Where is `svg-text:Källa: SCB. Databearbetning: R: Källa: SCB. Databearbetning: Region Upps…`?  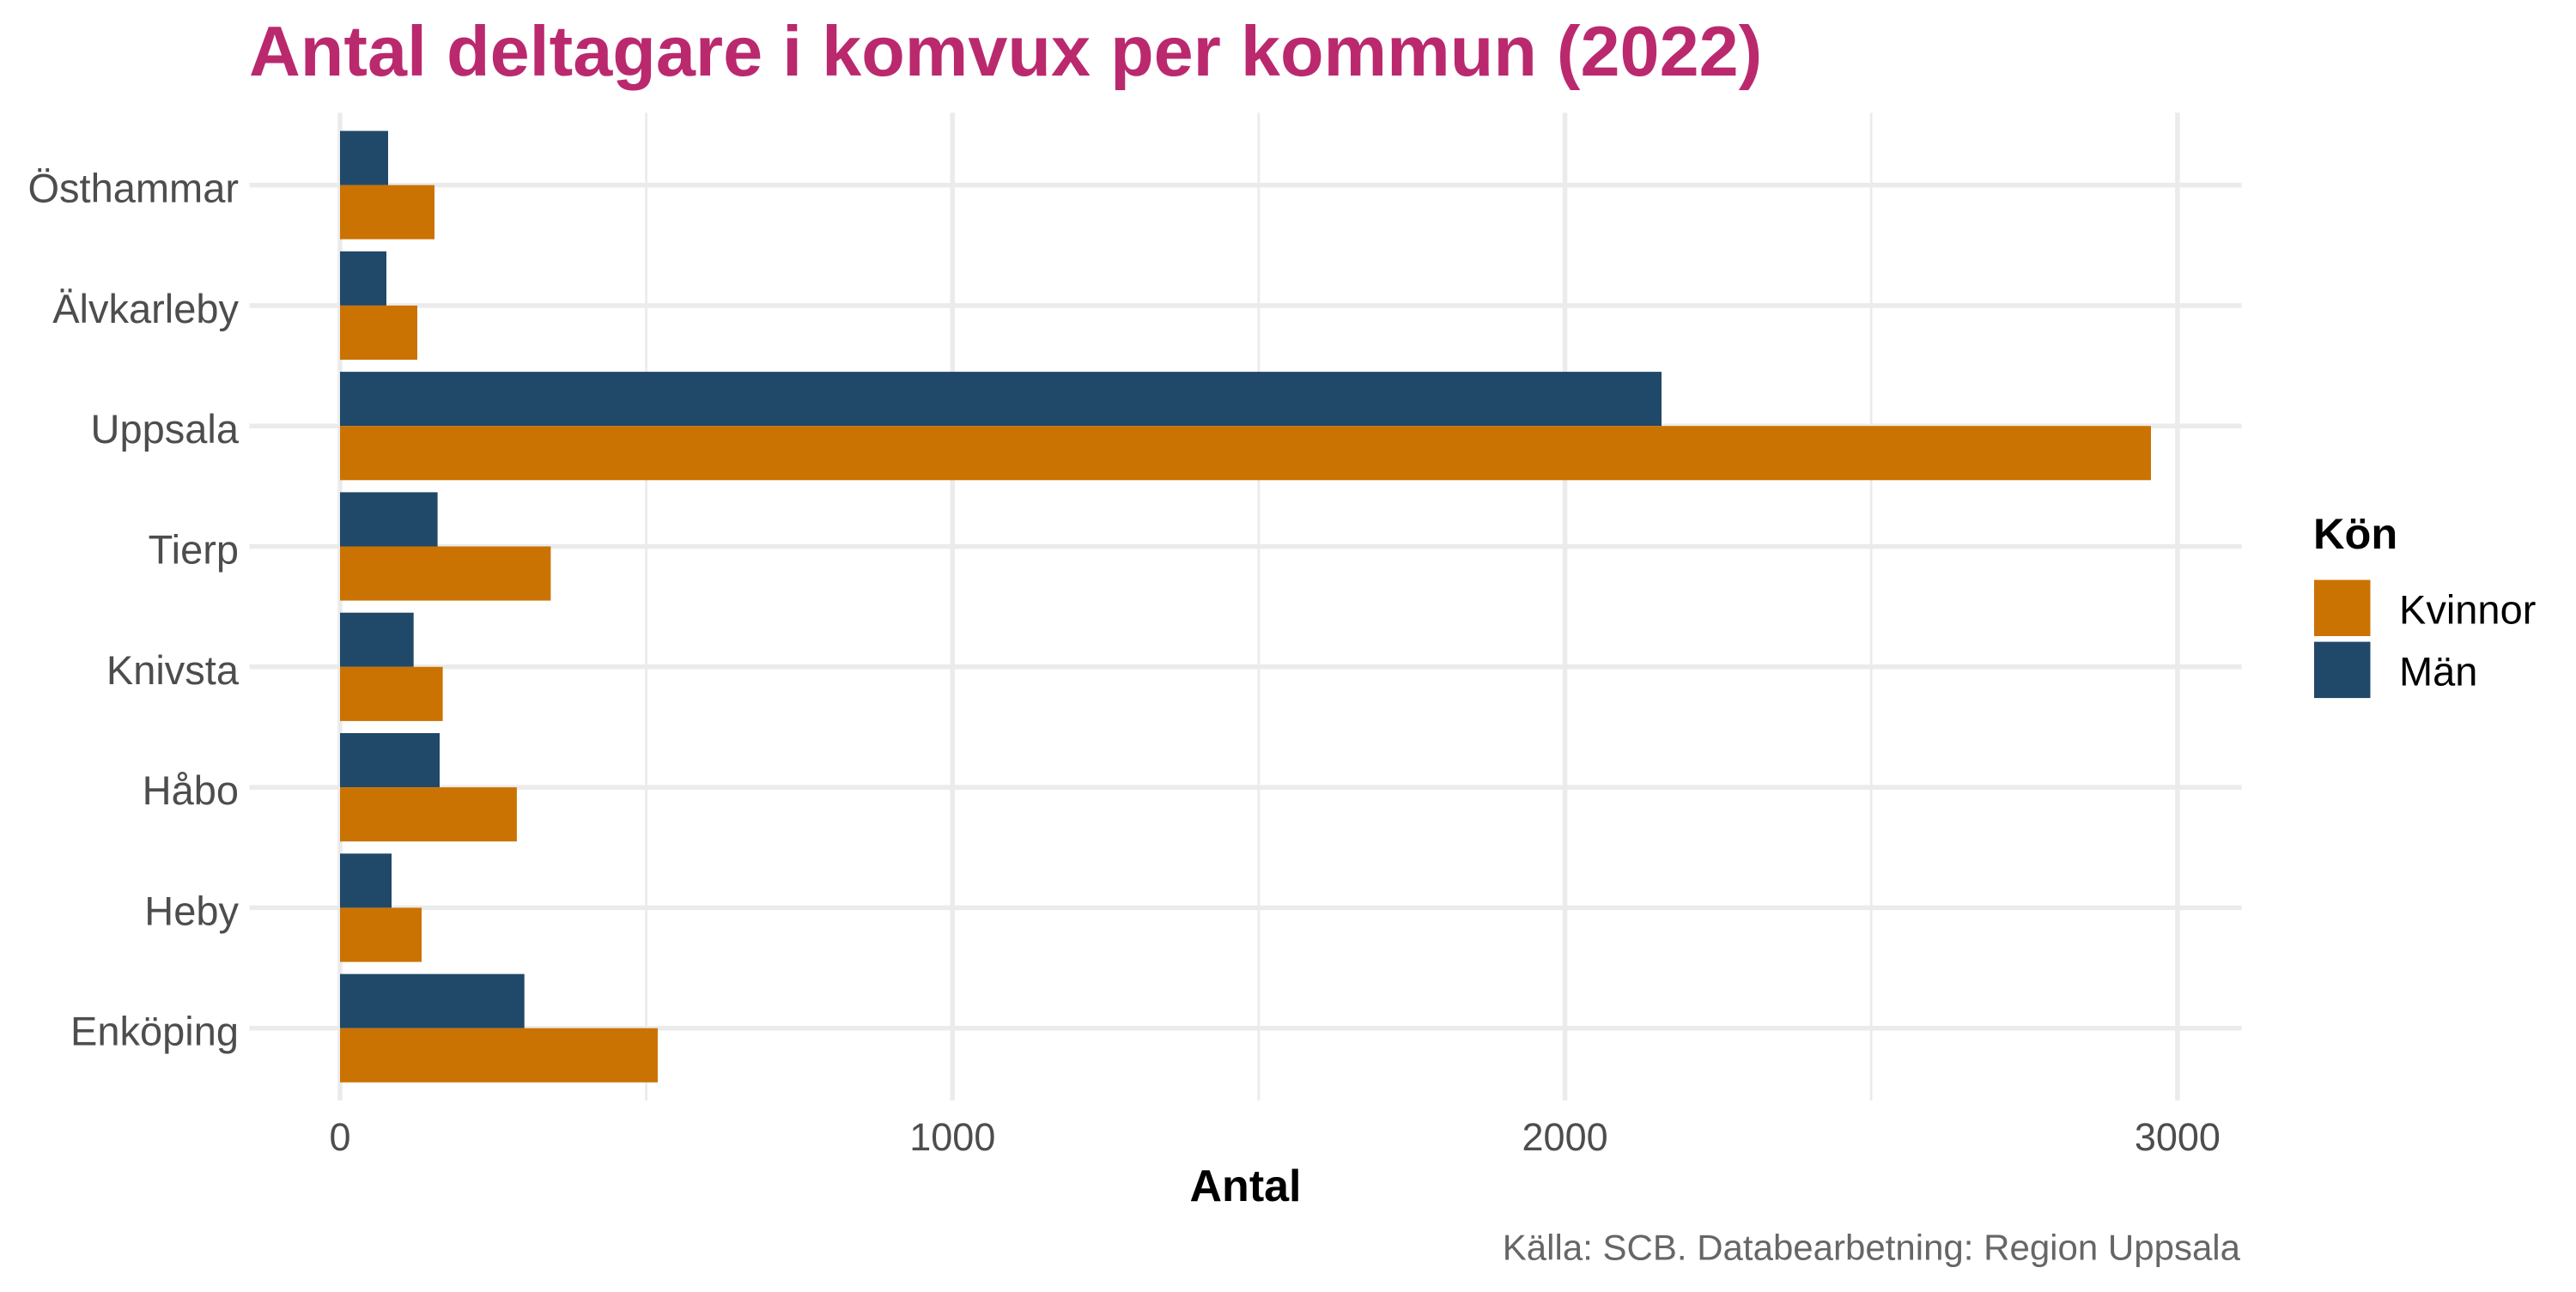 svg-text:Källa: SCB. Databearbetning: R: Källa: SCB. Databearbetning: Region Upps… is located at coordinates (1872, 1247).